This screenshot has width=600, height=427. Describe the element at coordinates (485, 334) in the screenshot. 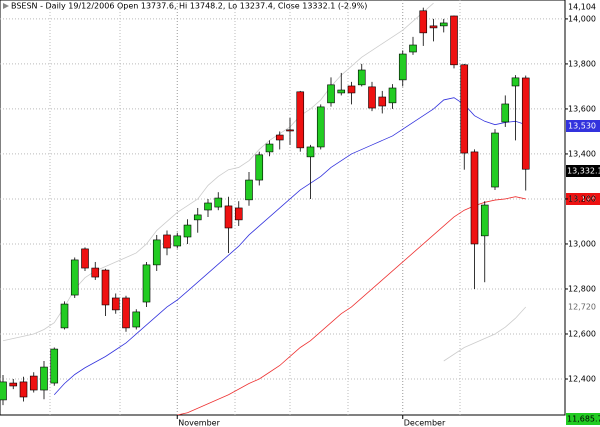

I see `indicator-line` at that location.